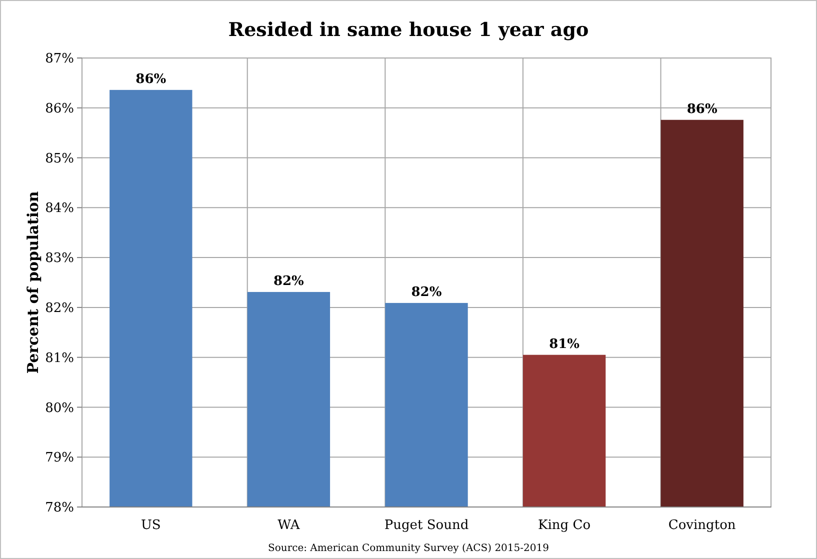 Image resolution: width=817 pixels, height=559 pixels. Describe the element at coordinates (59, 158) in the screenshot. I see `y-tick-label: 85%` at that location.